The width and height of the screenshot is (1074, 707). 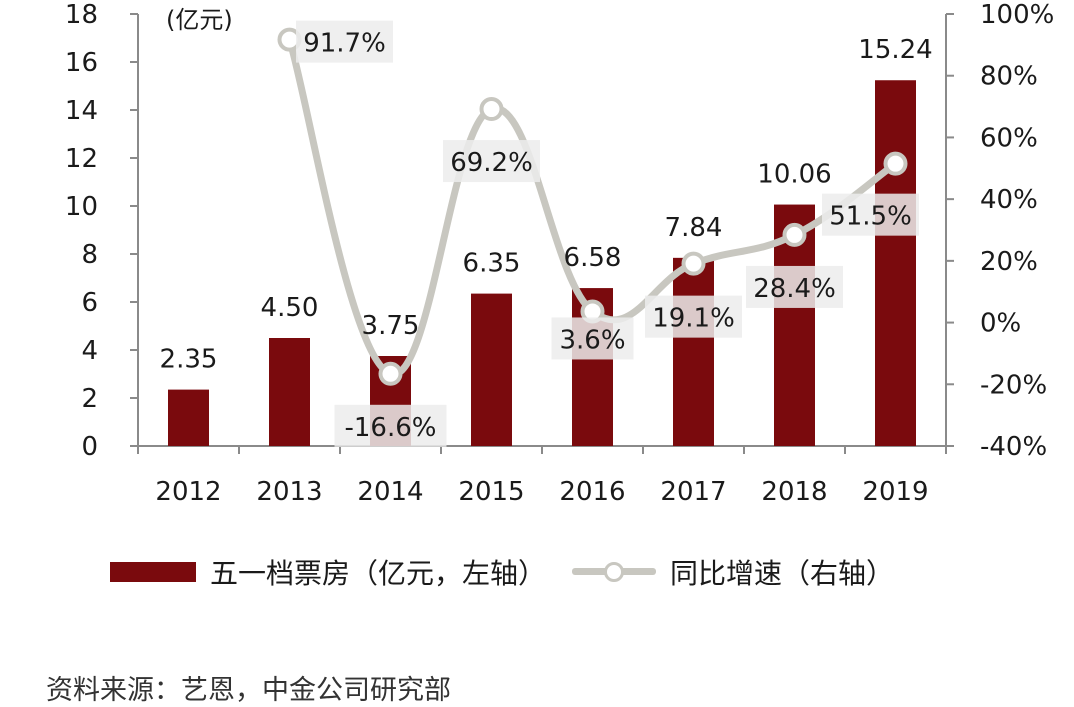 I want to click on left-axis-tick-label: 2, so click(x=89, y=399).